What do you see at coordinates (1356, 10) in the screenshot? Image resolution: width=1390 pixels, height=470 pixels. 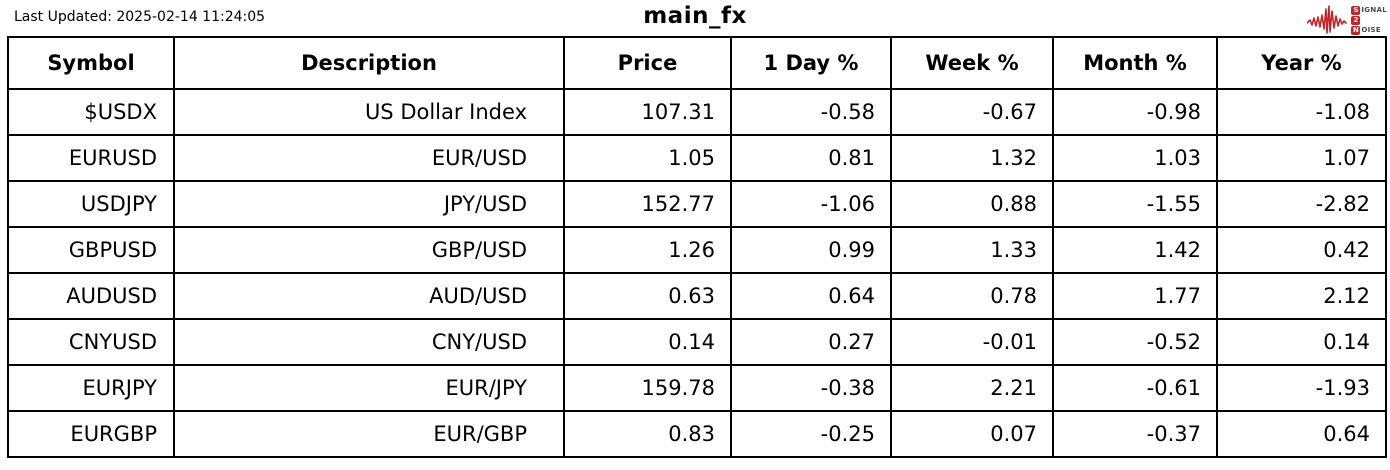 I see `logo-letter-s: S` at bounding box center [1356, 10].